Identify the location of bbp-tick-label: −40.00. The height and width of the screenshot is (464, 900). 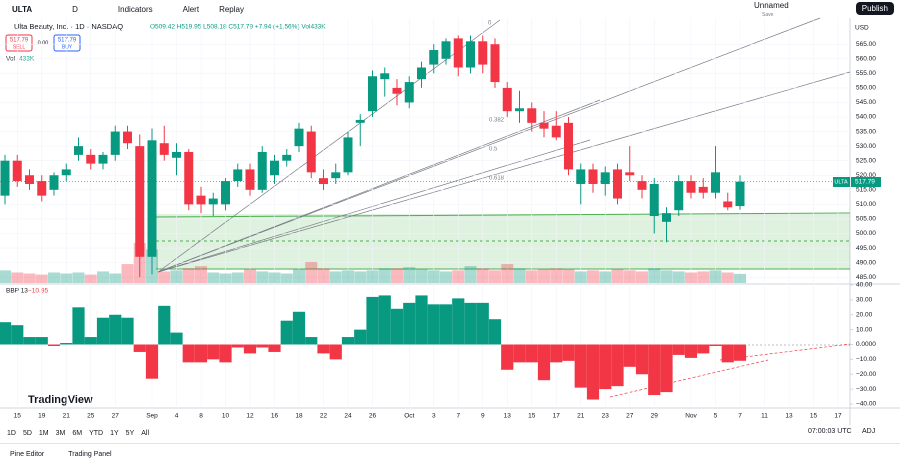
(866, 404).